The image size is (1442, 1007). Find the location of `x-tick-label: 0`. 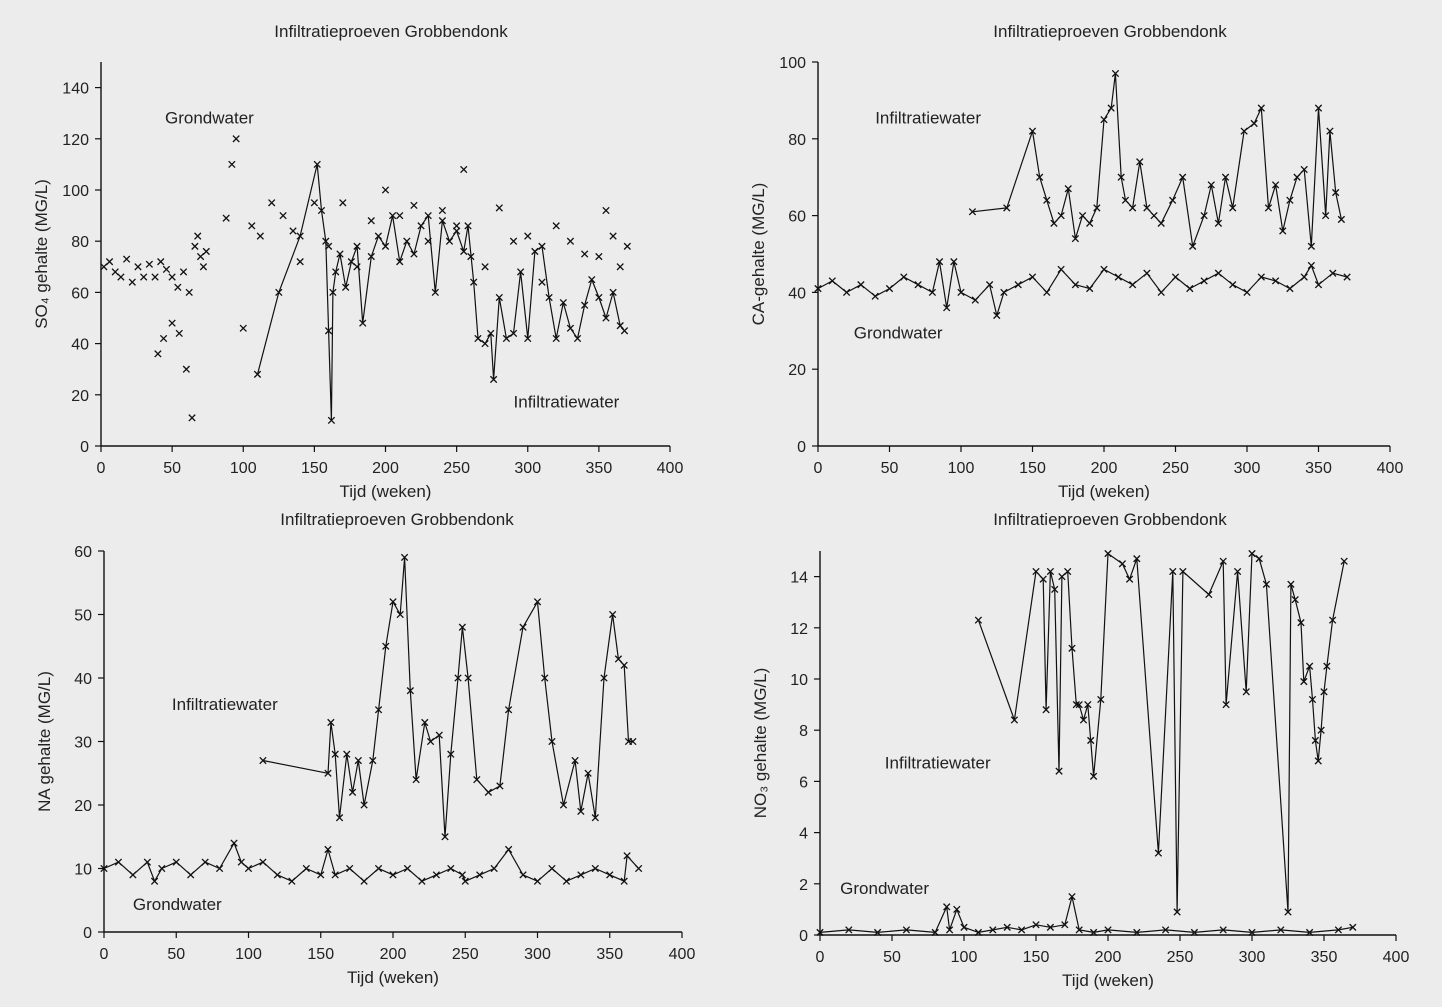

x-tick-label: 0 is located at coordinates (818, 468).